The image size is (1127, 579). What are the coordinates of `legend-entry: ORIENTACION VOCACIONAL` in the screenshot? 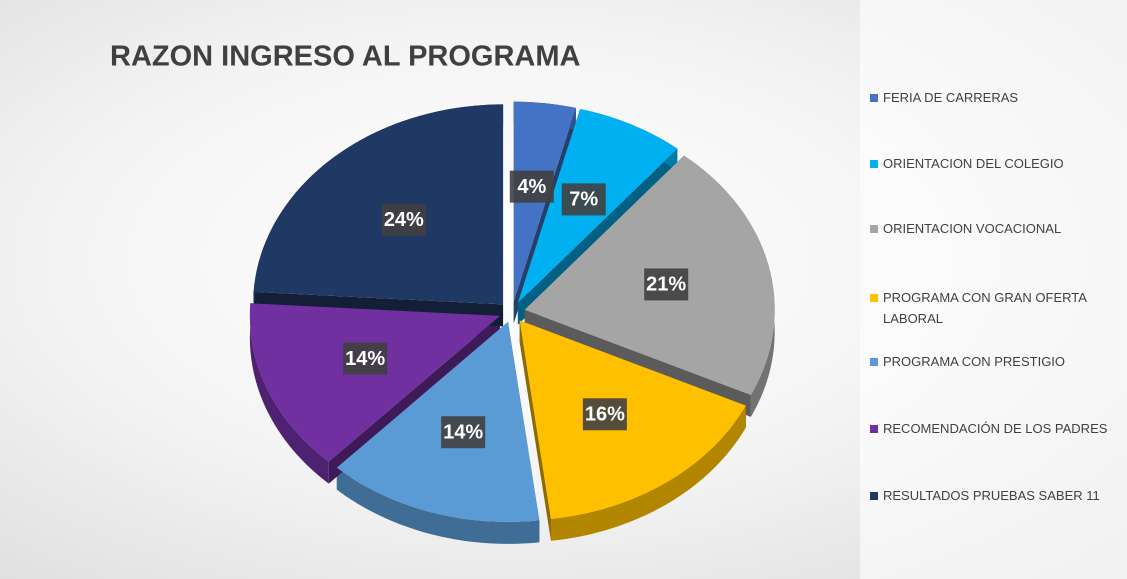 It's located at (997, 228).